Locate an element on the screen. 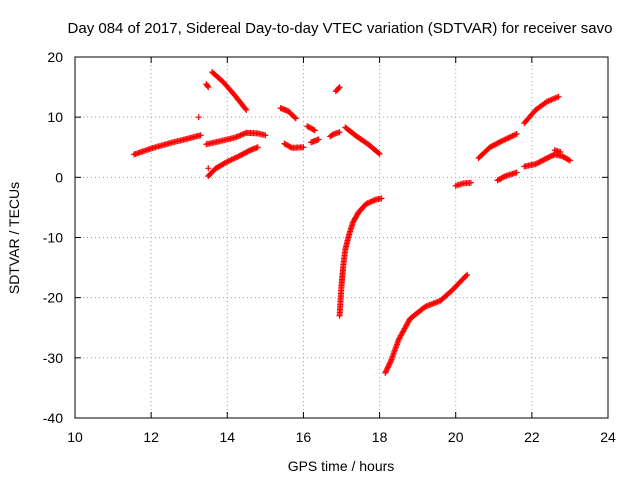 This screenshot has width=640, height=480. y-tick-label: -30 is located at coordinates (53, 358).